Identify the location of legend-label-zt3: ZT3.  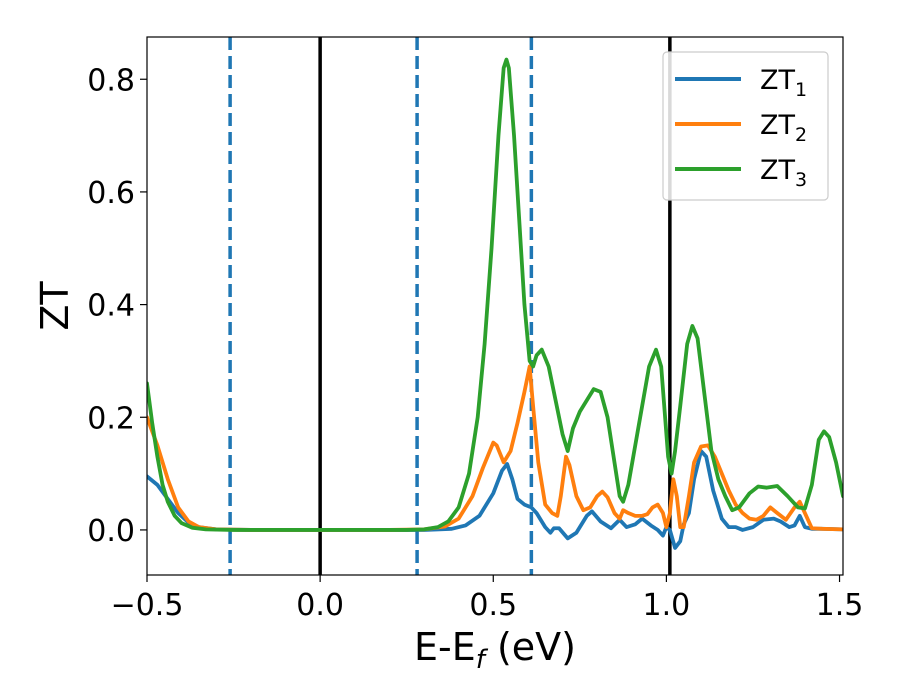
(783, 173).